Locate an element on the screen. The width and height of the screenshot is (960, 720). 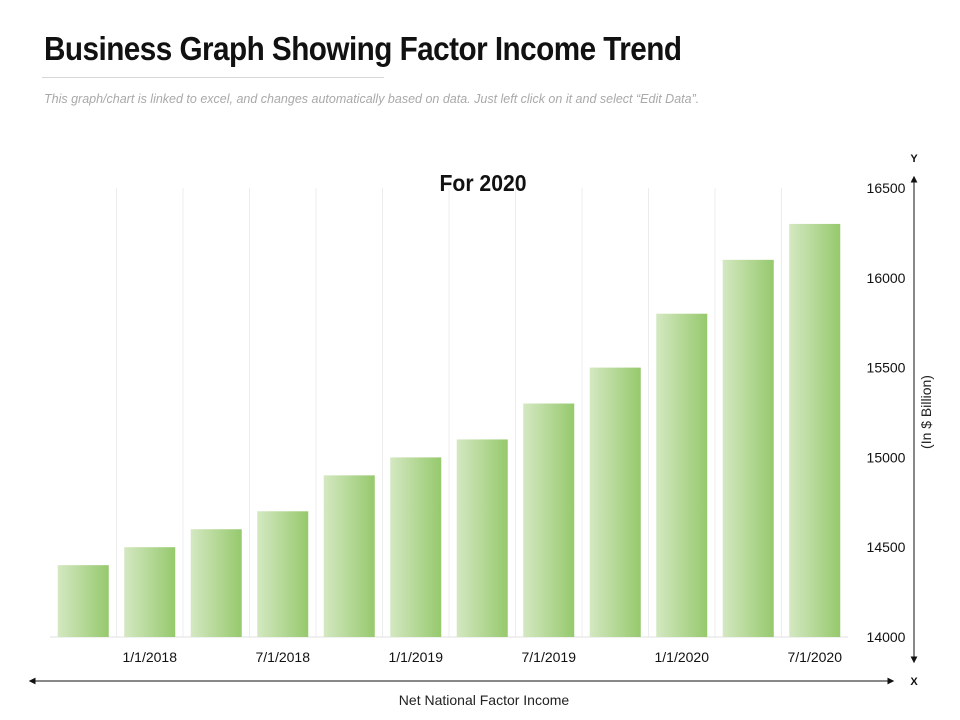
y-tick-label: 16500 is located at coordinates (886, 188).